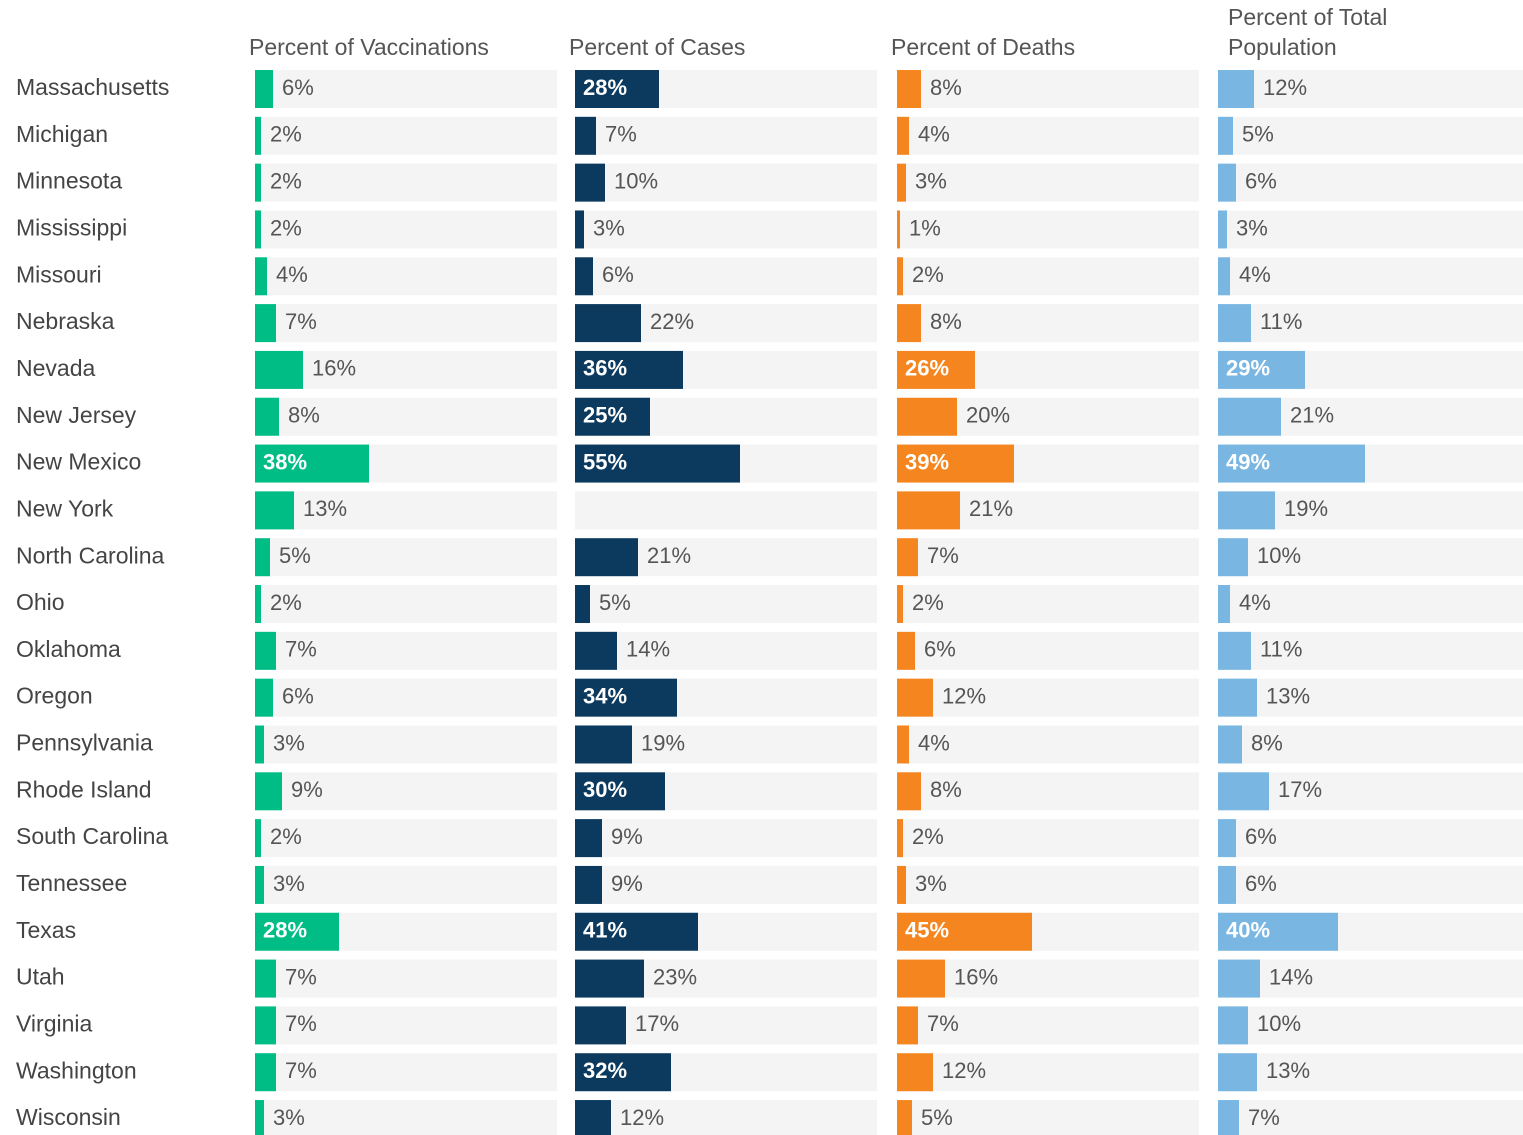 Image resolution: width=1523 pixels, height=1135 pixels. I want to click on value-label: 5%, so click(1258, 134).